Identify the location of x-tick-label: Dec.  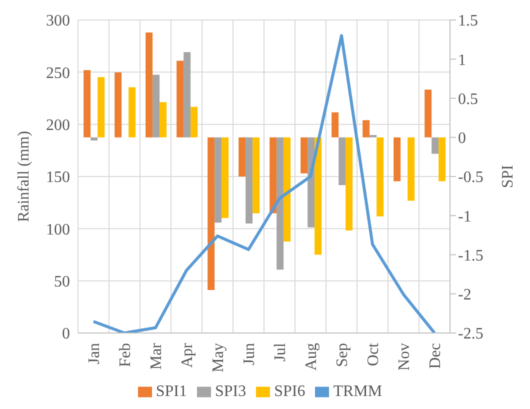
(435, 356).